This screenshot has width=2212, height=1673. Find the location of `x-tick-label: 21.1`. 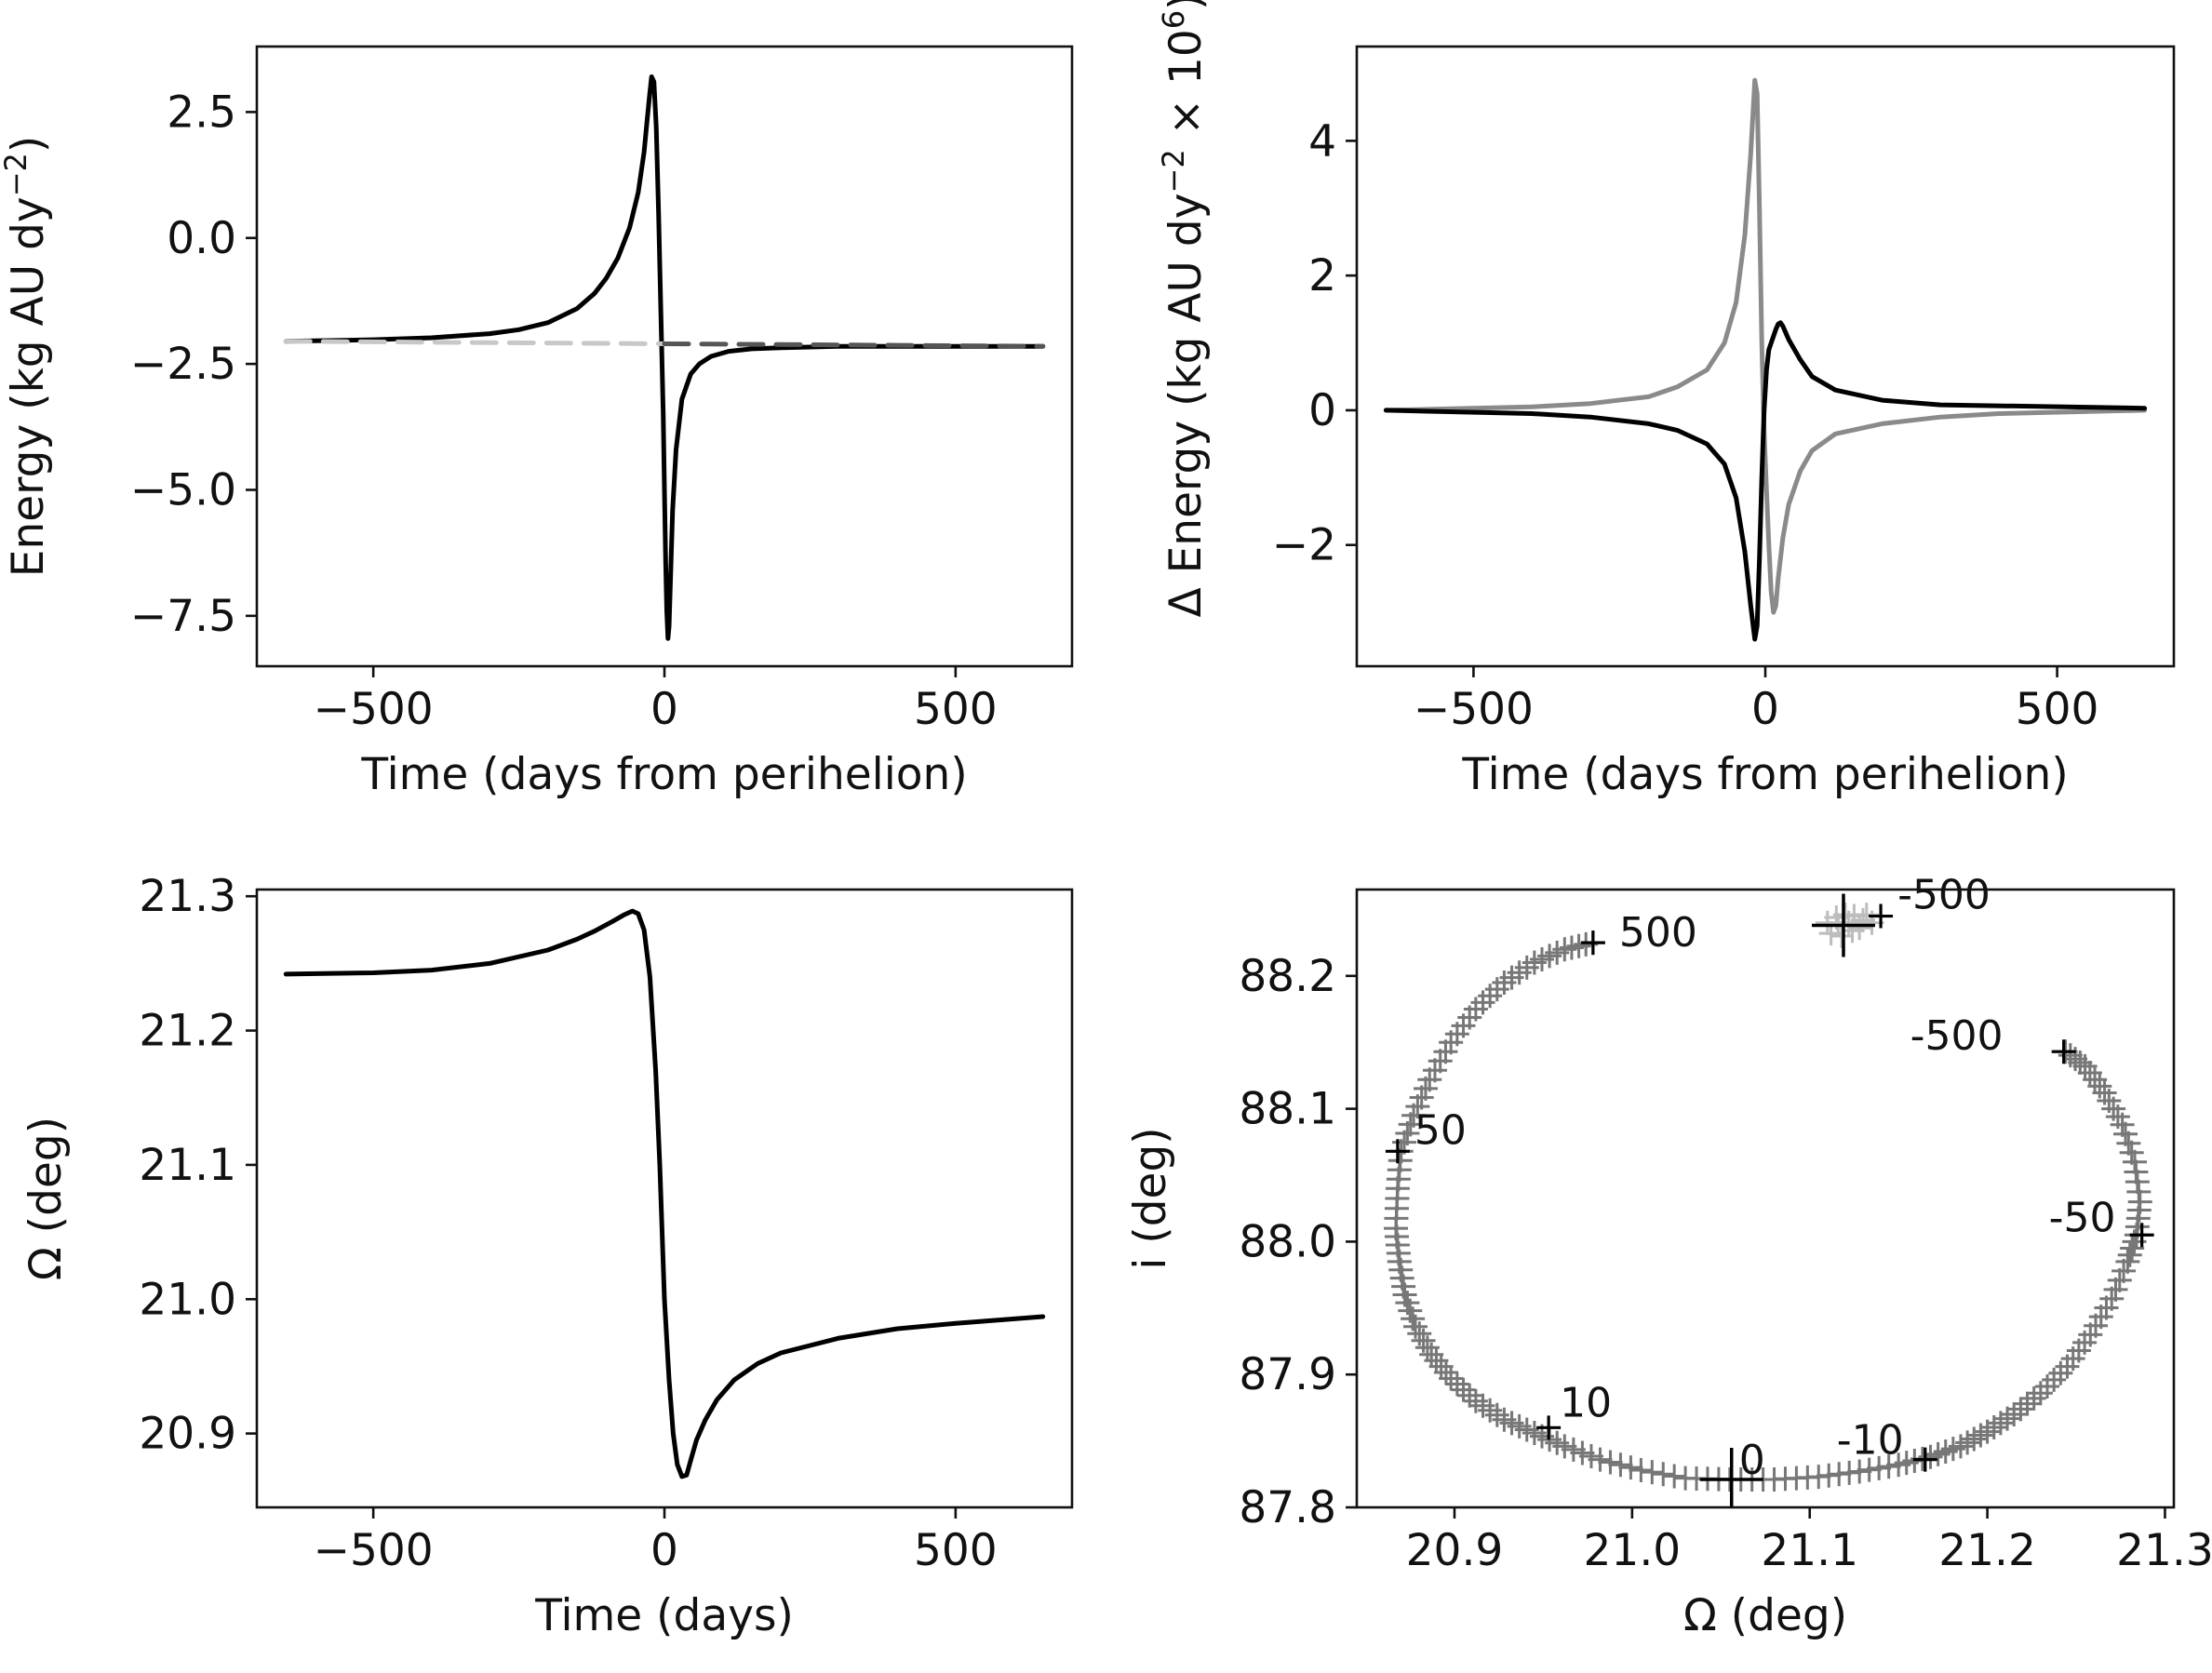

x-tick-label: 21.1 is located at coordinates (1809, 1550).